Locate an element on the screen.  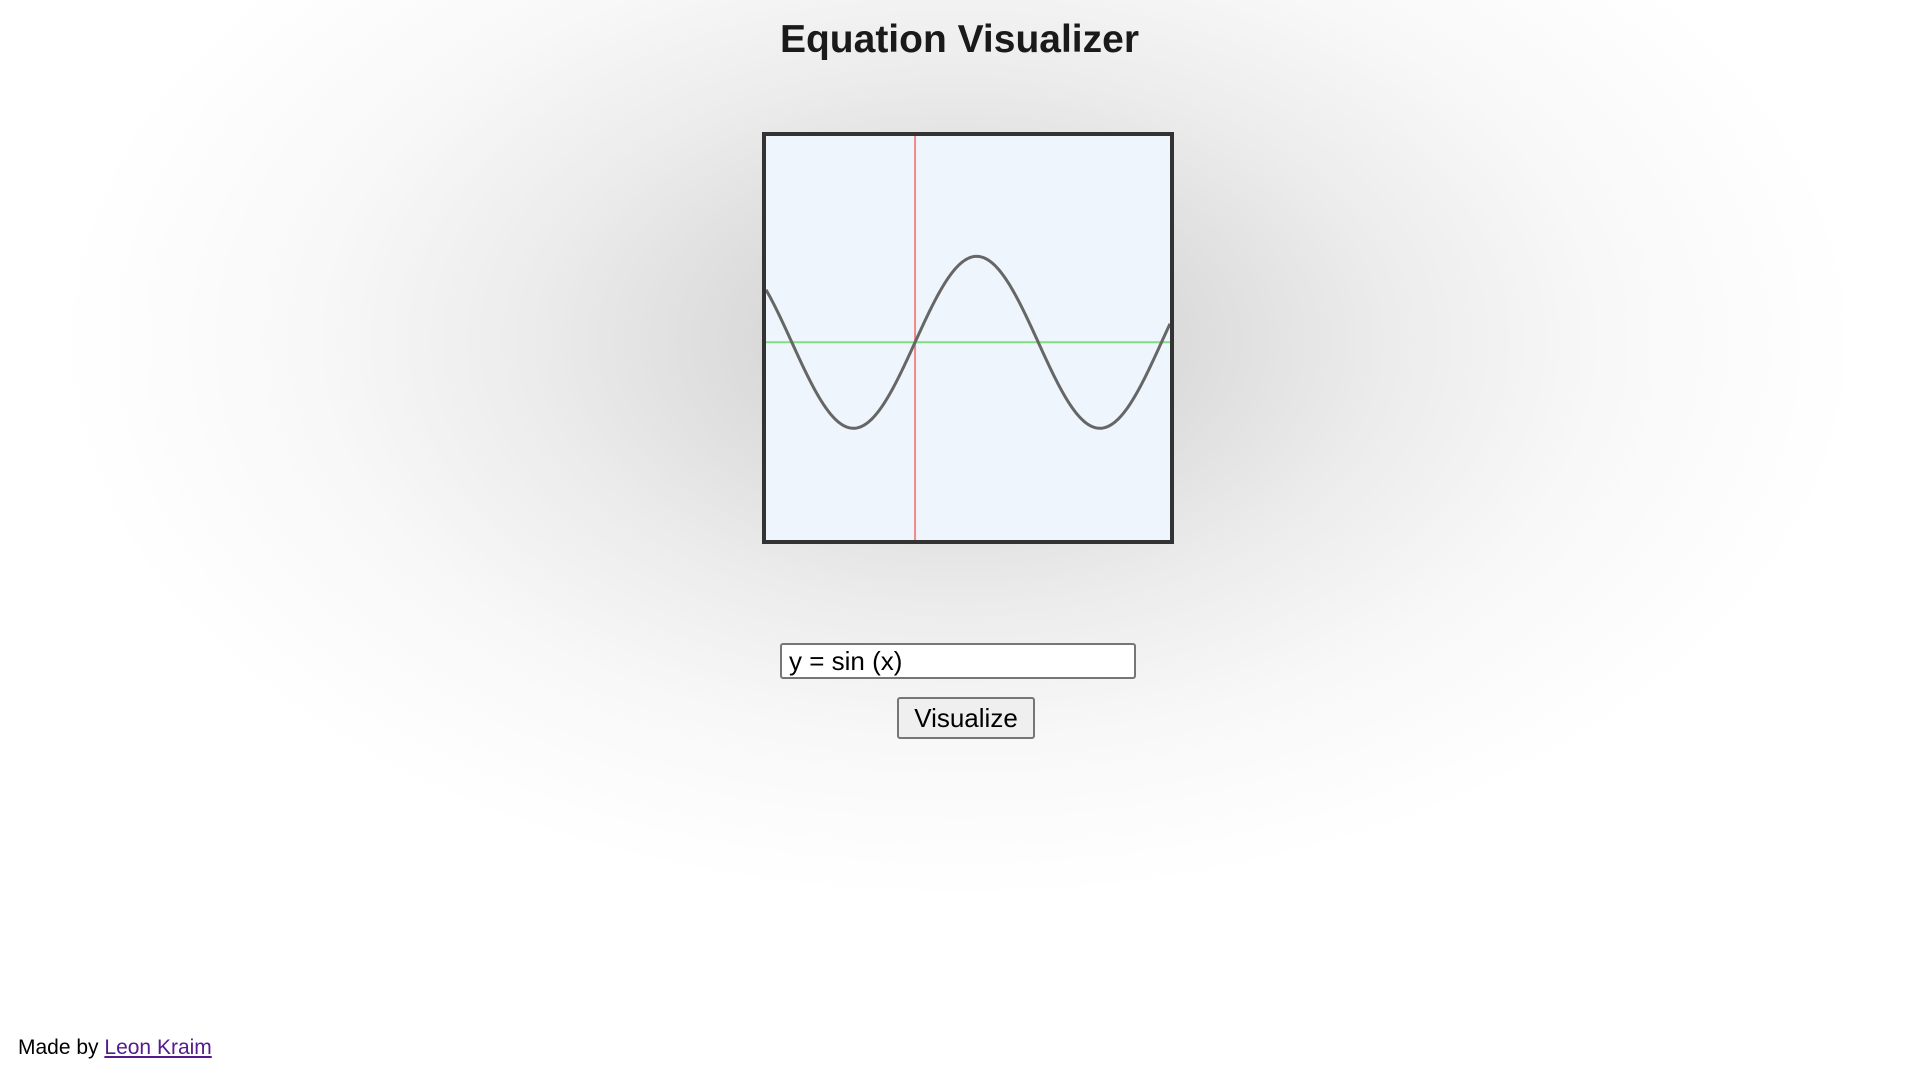
graph-plot is located at coordinates (968, 338).